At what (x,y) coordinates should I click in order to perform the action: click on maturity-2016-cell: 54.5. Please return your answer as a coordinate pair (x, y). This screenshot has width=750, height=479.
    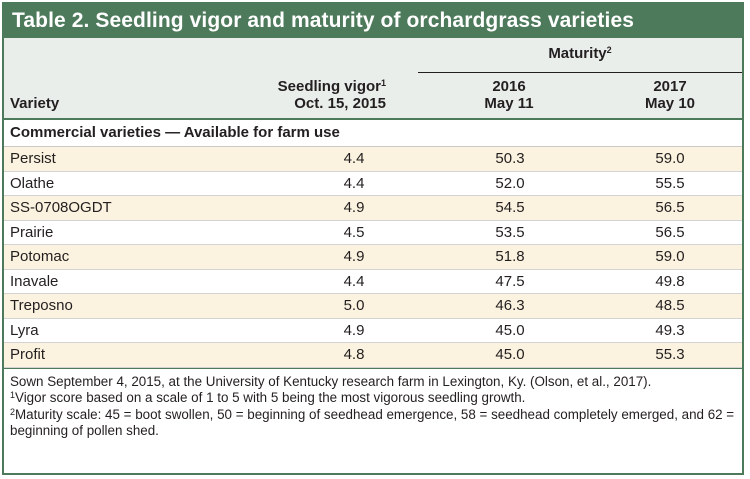
    Looking at the image, I should click on (510, 207).